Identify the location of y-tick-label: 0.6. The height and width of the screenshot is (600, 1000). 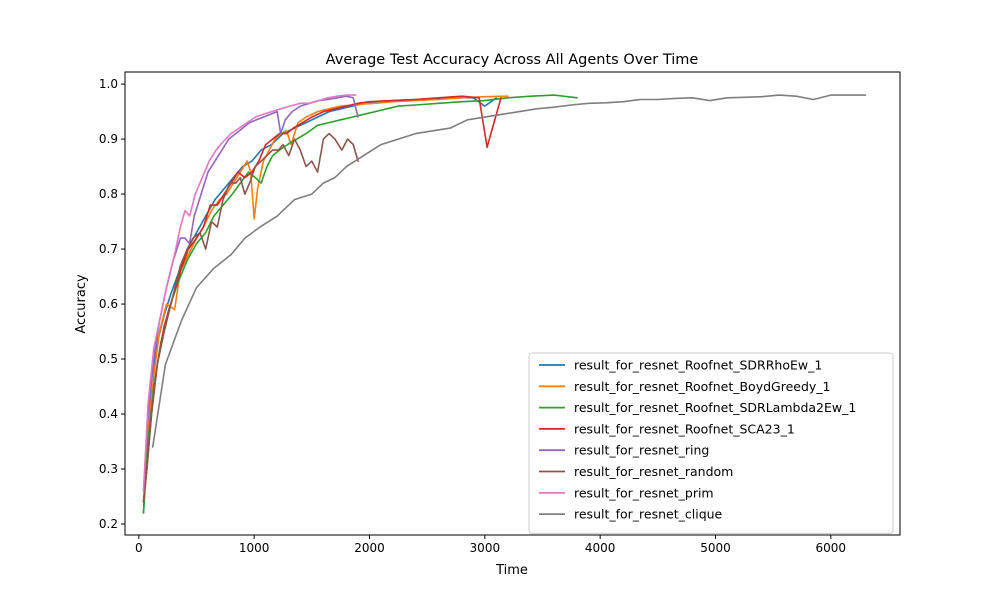
(108, 304).